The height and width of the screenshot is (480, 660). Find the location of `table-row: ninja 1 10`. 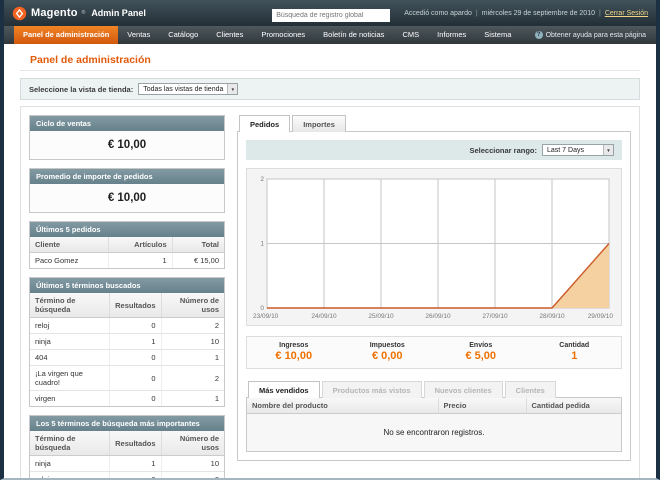

table-row: ninja 1 10 is located at coordinates (127, 463).